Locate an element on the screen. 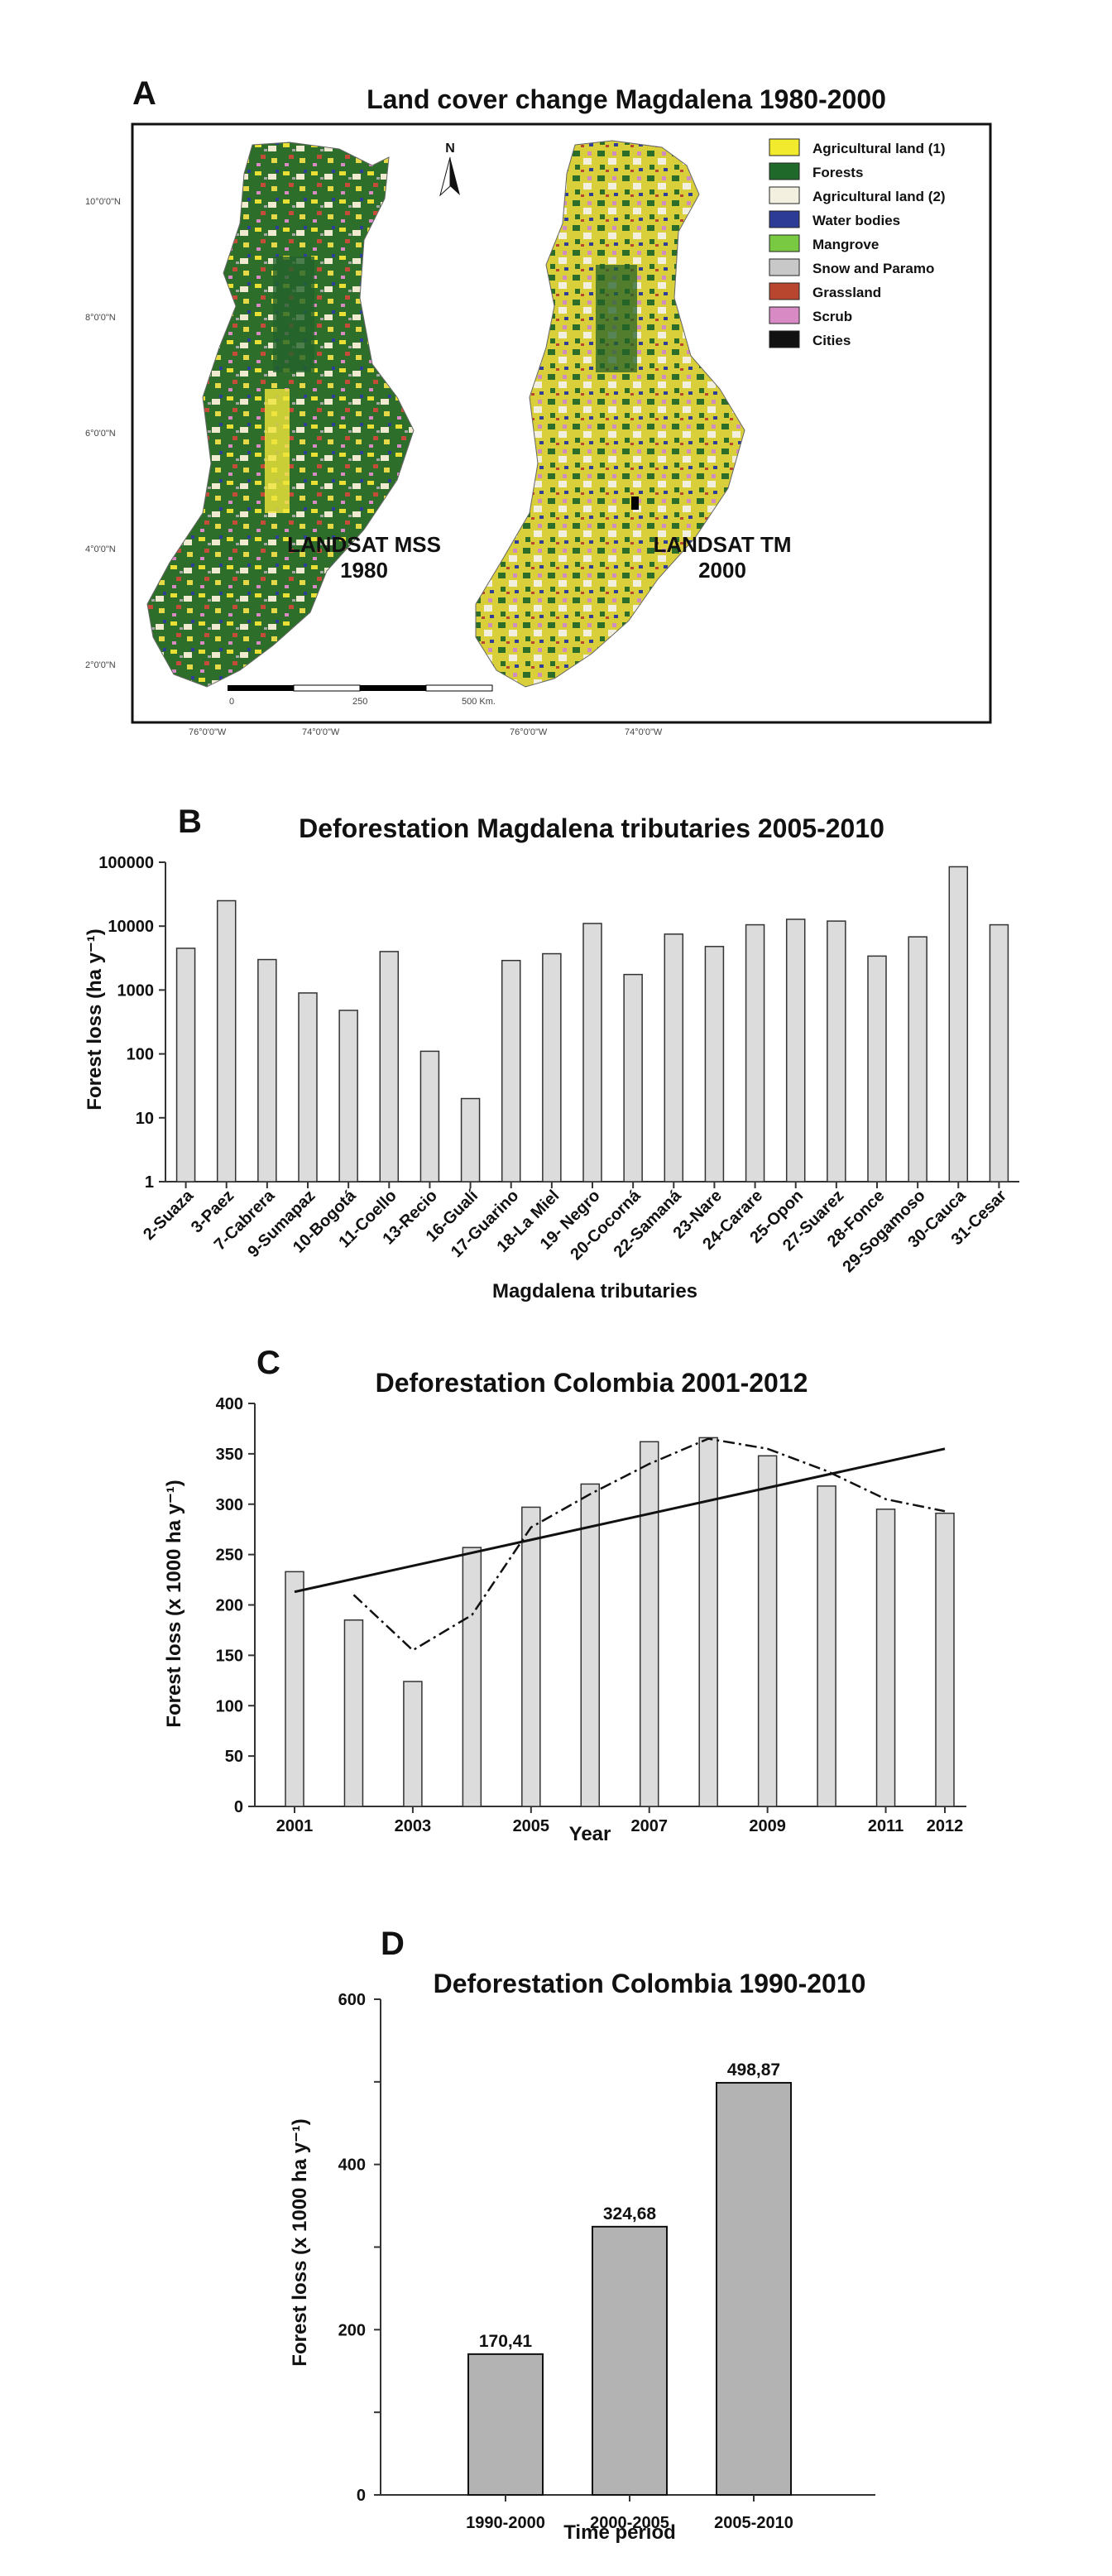 Image resolution: width=1112 pixels, height=2576 pixels. y-tick-label: 0 is located at coordinates (238, 1807).